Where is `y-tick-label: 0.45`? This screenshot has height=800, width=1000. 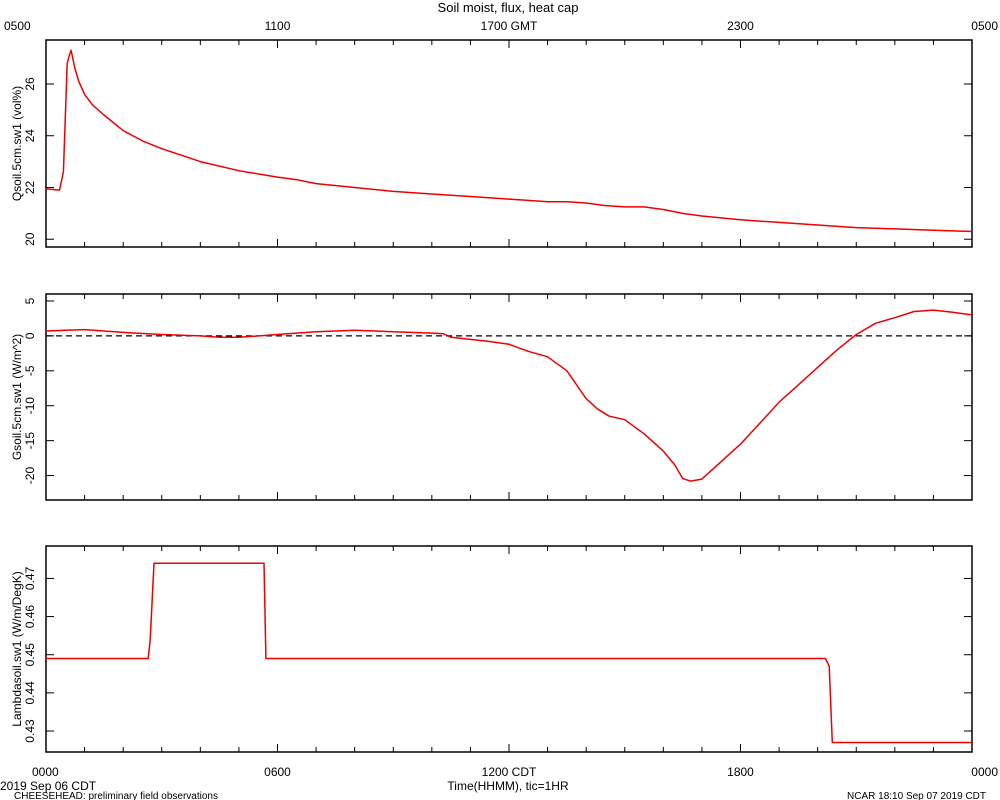 y-tick-label: 0.45 is located at coordinates (30, 655).